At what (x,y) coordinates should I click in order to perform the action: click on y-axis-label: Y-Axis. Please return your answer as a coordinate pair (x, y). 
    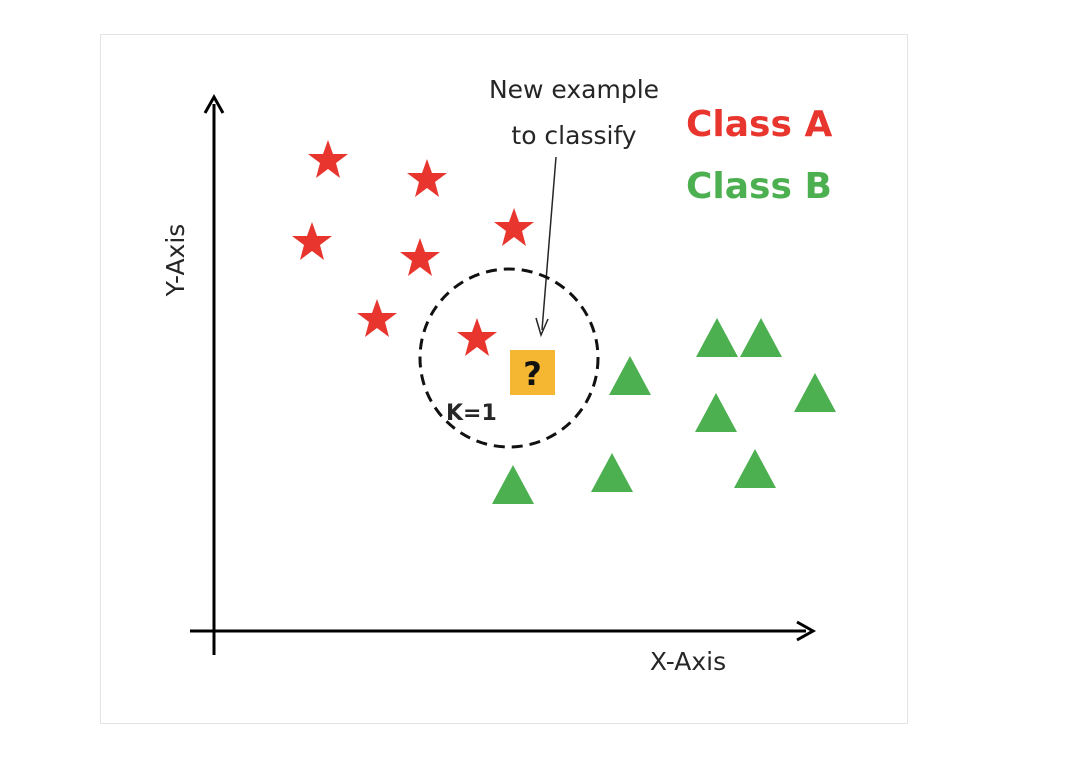
    Looking at the image, I should click on (175, 261).